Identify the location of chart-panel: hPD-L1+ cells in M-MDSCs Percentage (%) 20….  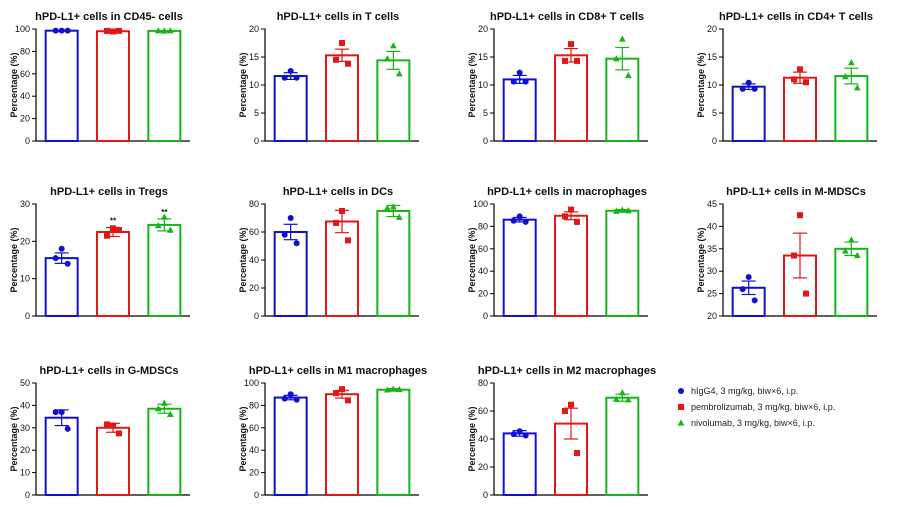
(786, 253).